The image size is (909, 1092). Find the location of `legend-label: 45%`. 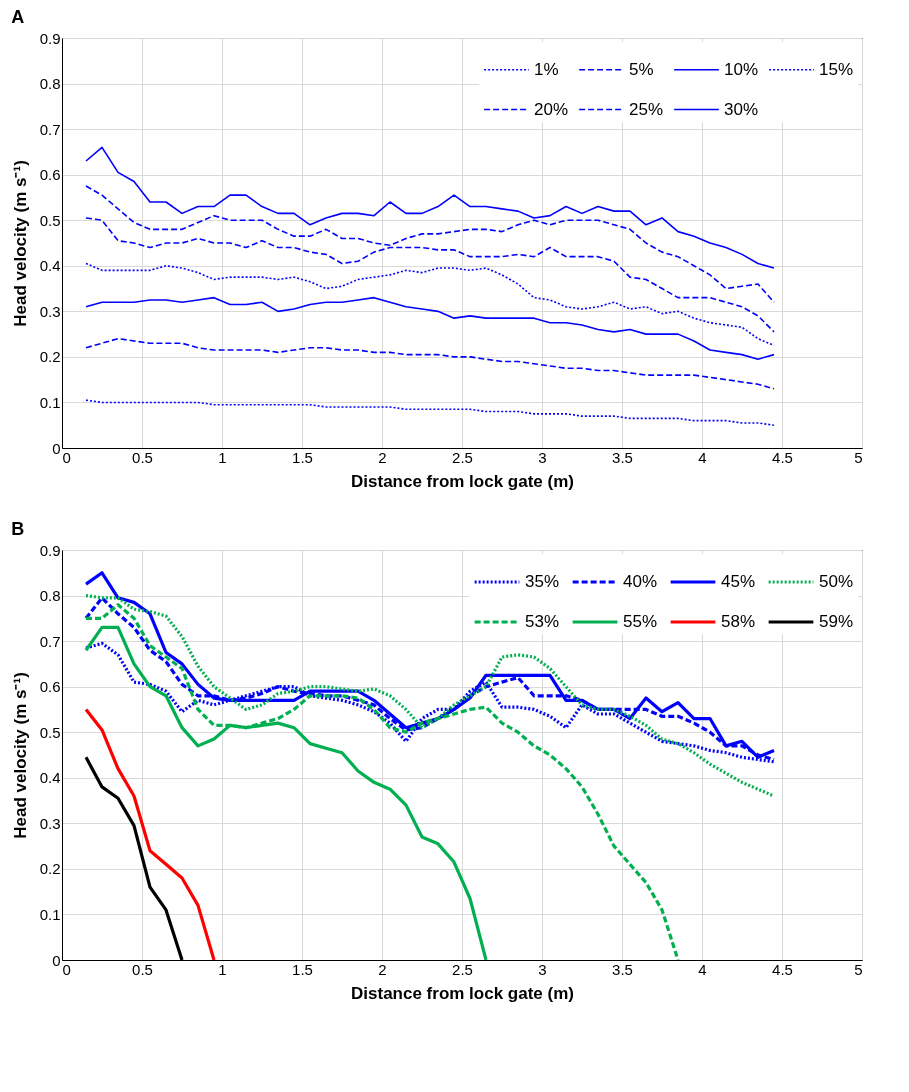

legend-label: 45% is located at coordinates (738, 581).